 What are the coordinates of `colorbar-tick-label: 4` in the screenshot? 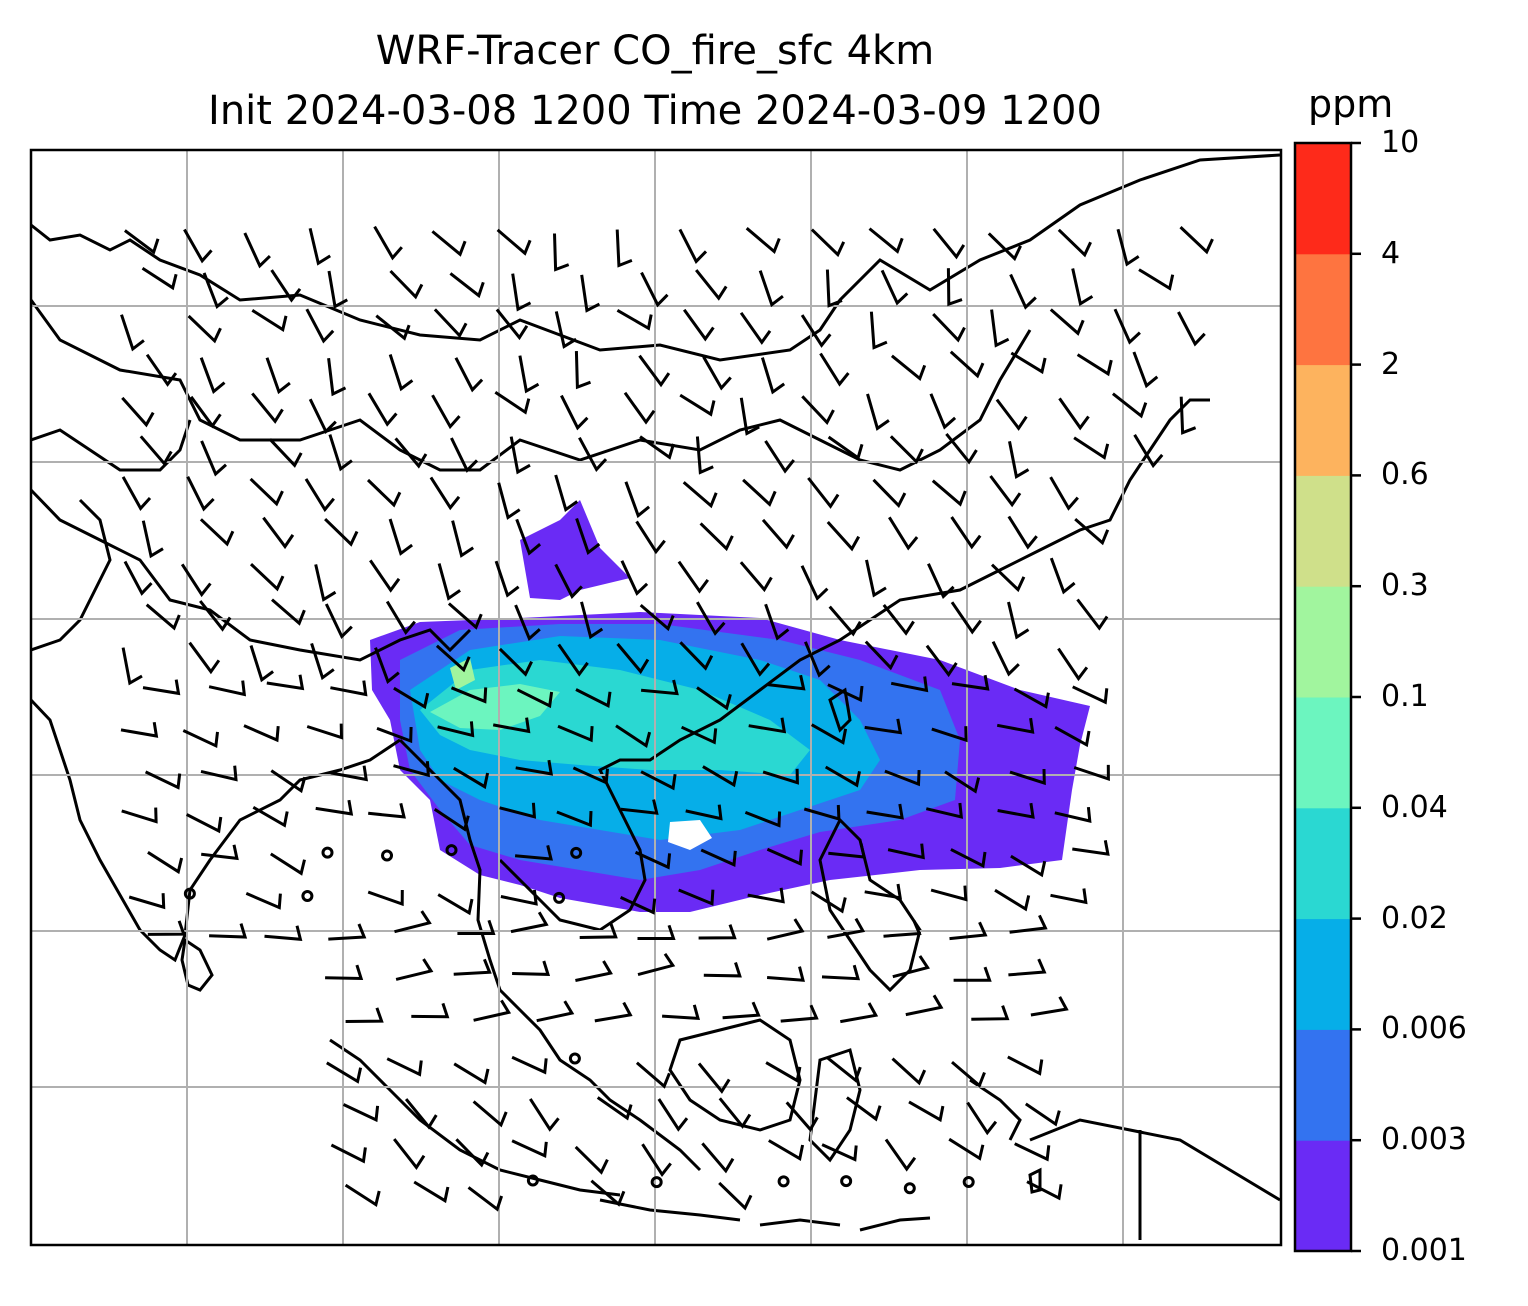 It's located at (1391, 253).